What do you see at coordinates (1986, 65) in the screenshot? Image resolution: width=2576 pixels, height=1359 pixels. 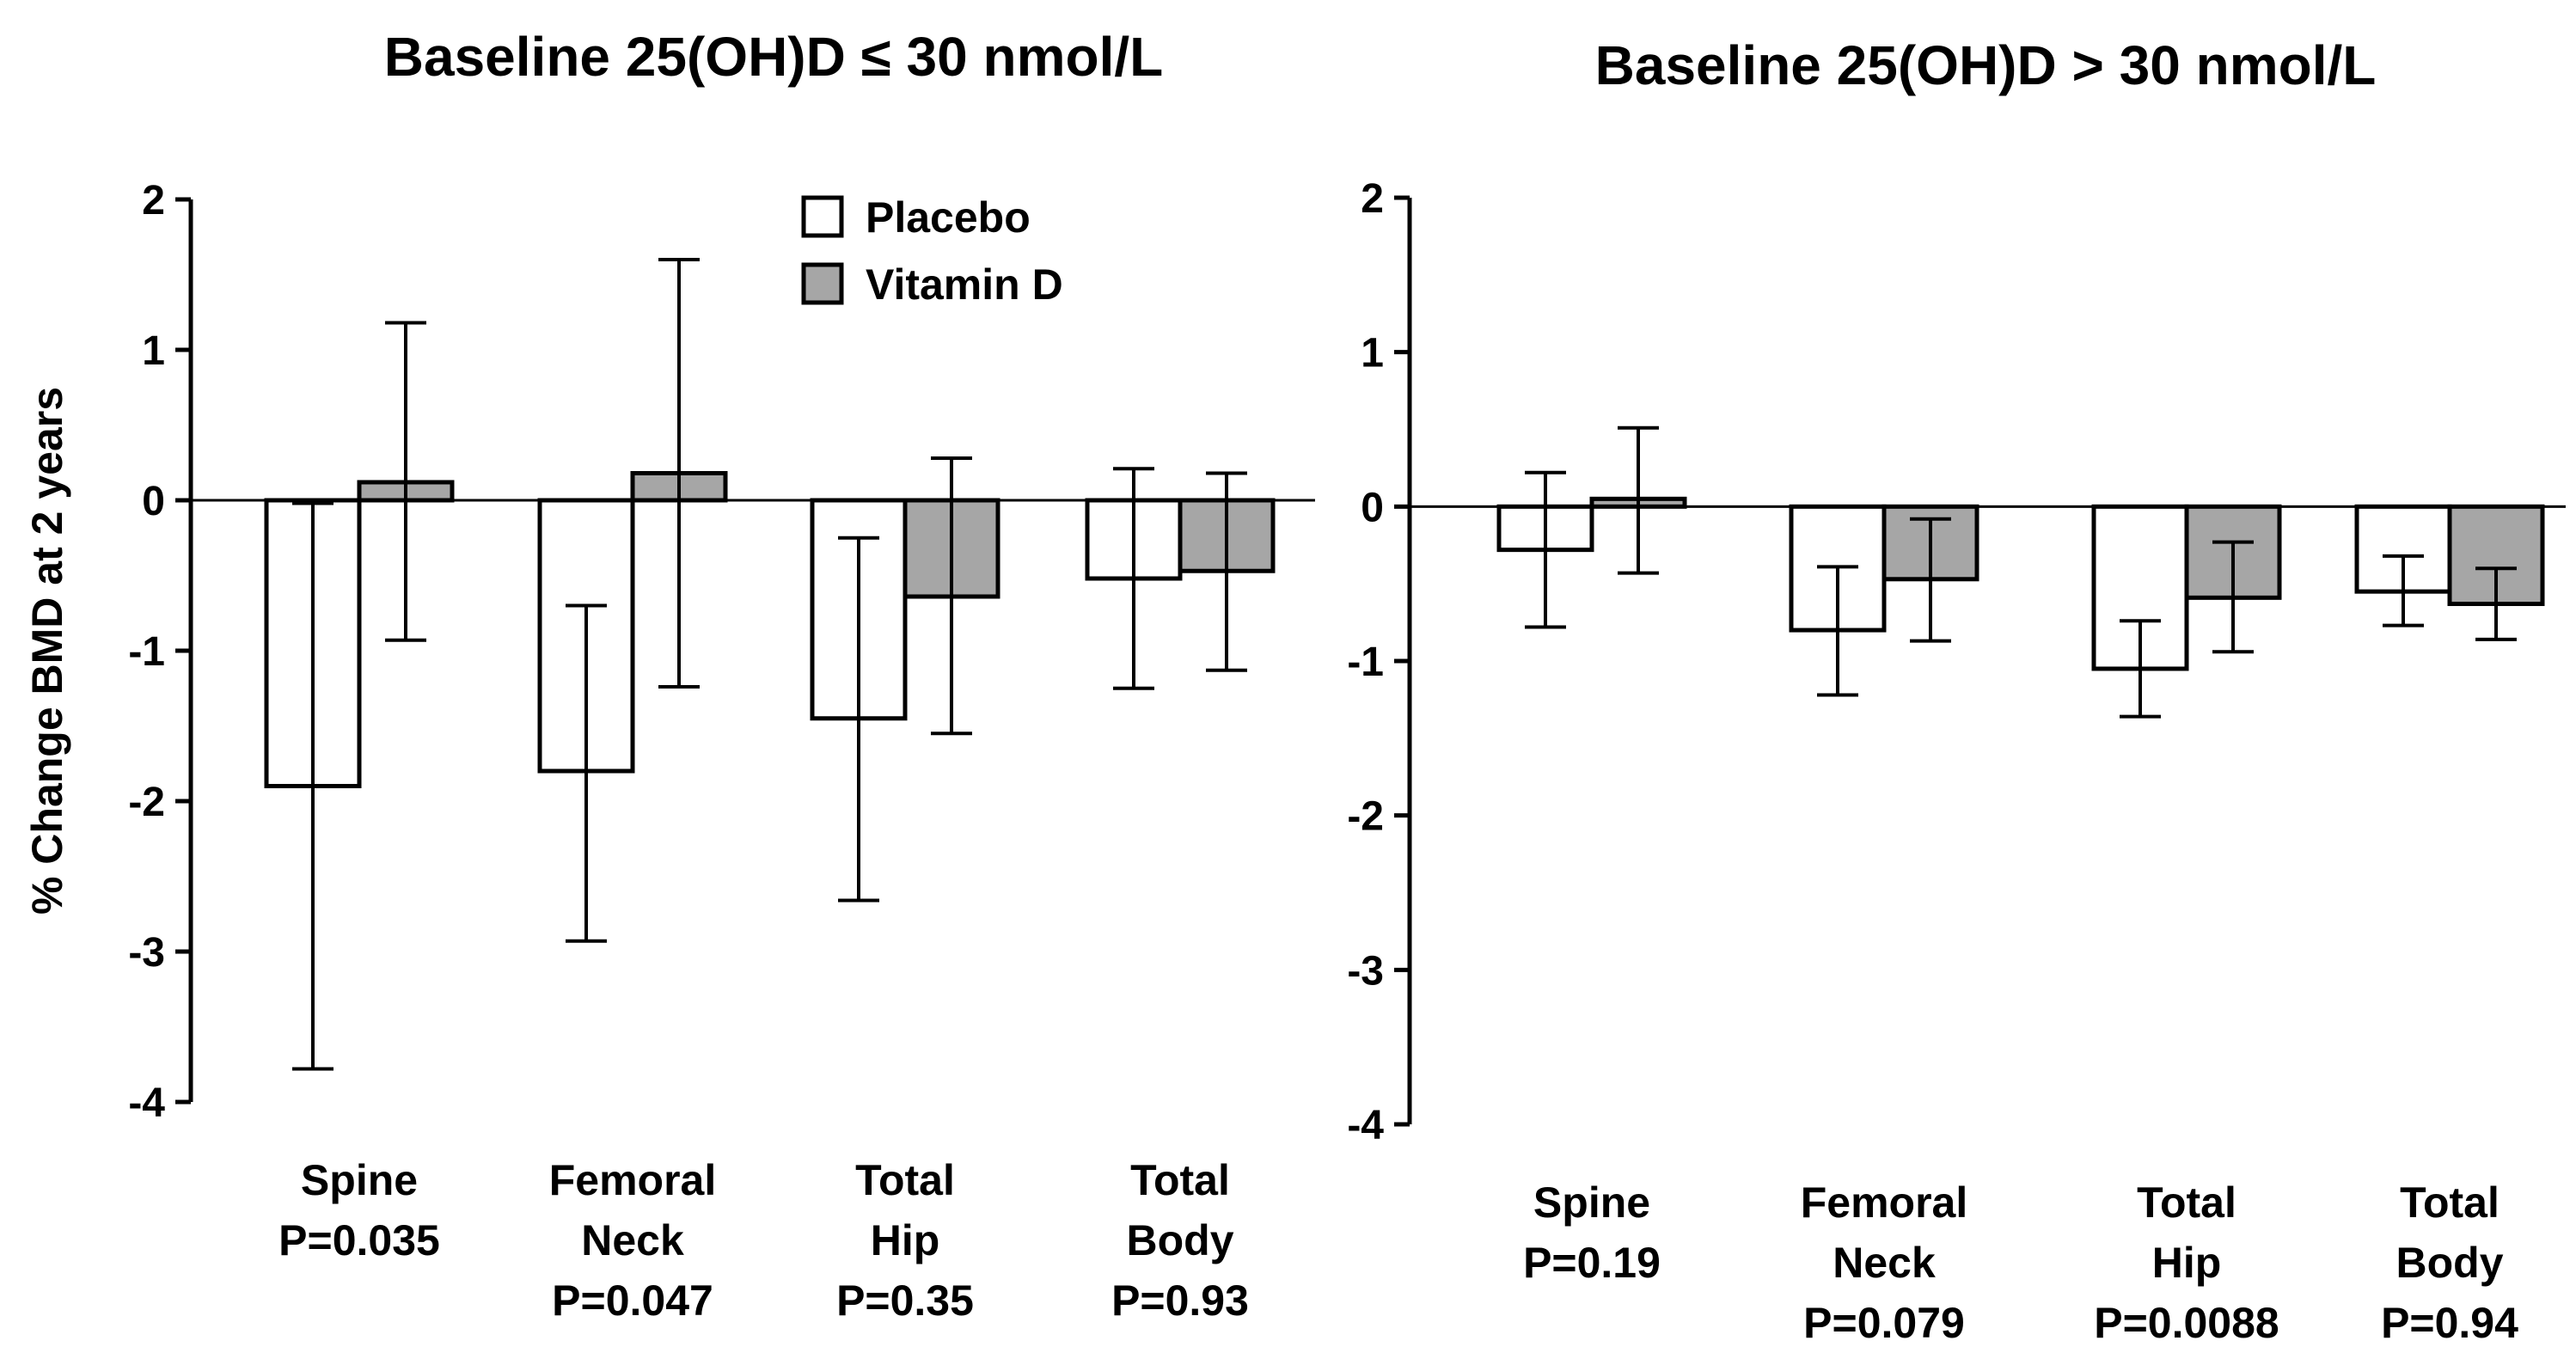 I see `chart-title: Baseline 25(OH)D > 30 nmol/L` at bounding box center [1986, 65].